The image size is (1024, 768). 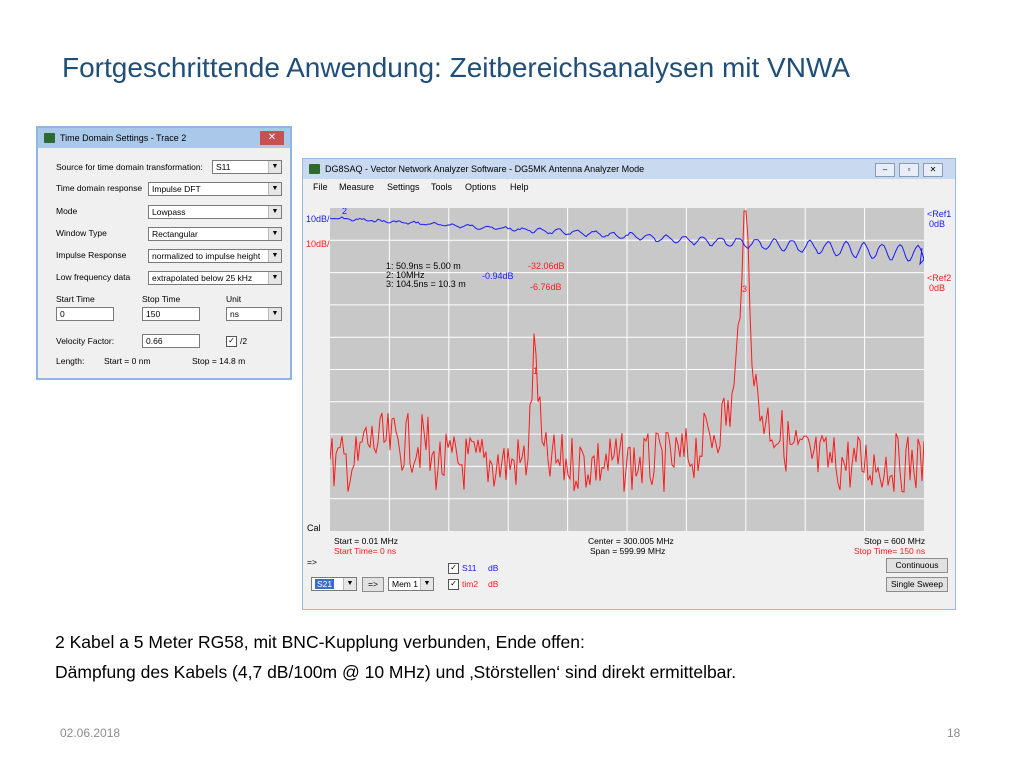 I want to click on half-label: /2, so click(x=244, y=341).